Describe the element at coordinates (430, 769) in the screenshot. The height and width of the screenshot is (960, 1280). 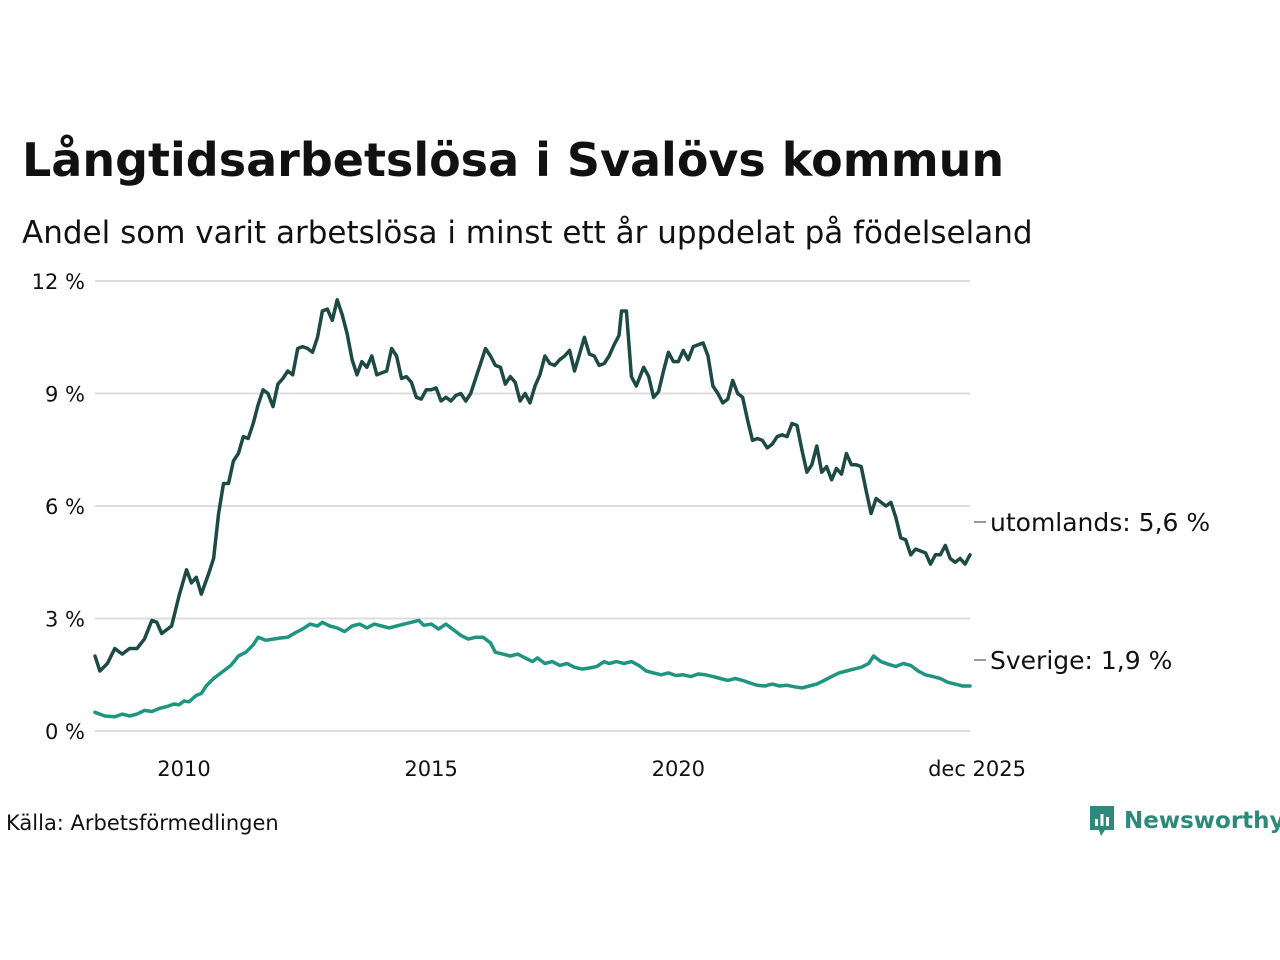
I see `x-tick-label: 2015` at that location.